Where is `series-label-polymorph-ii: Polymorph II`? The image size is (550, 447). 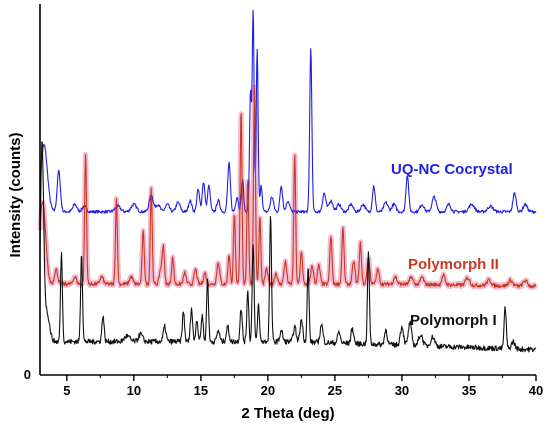
series-label-polymorph-ii: Polymorph II is located at coordinates (453, 264).